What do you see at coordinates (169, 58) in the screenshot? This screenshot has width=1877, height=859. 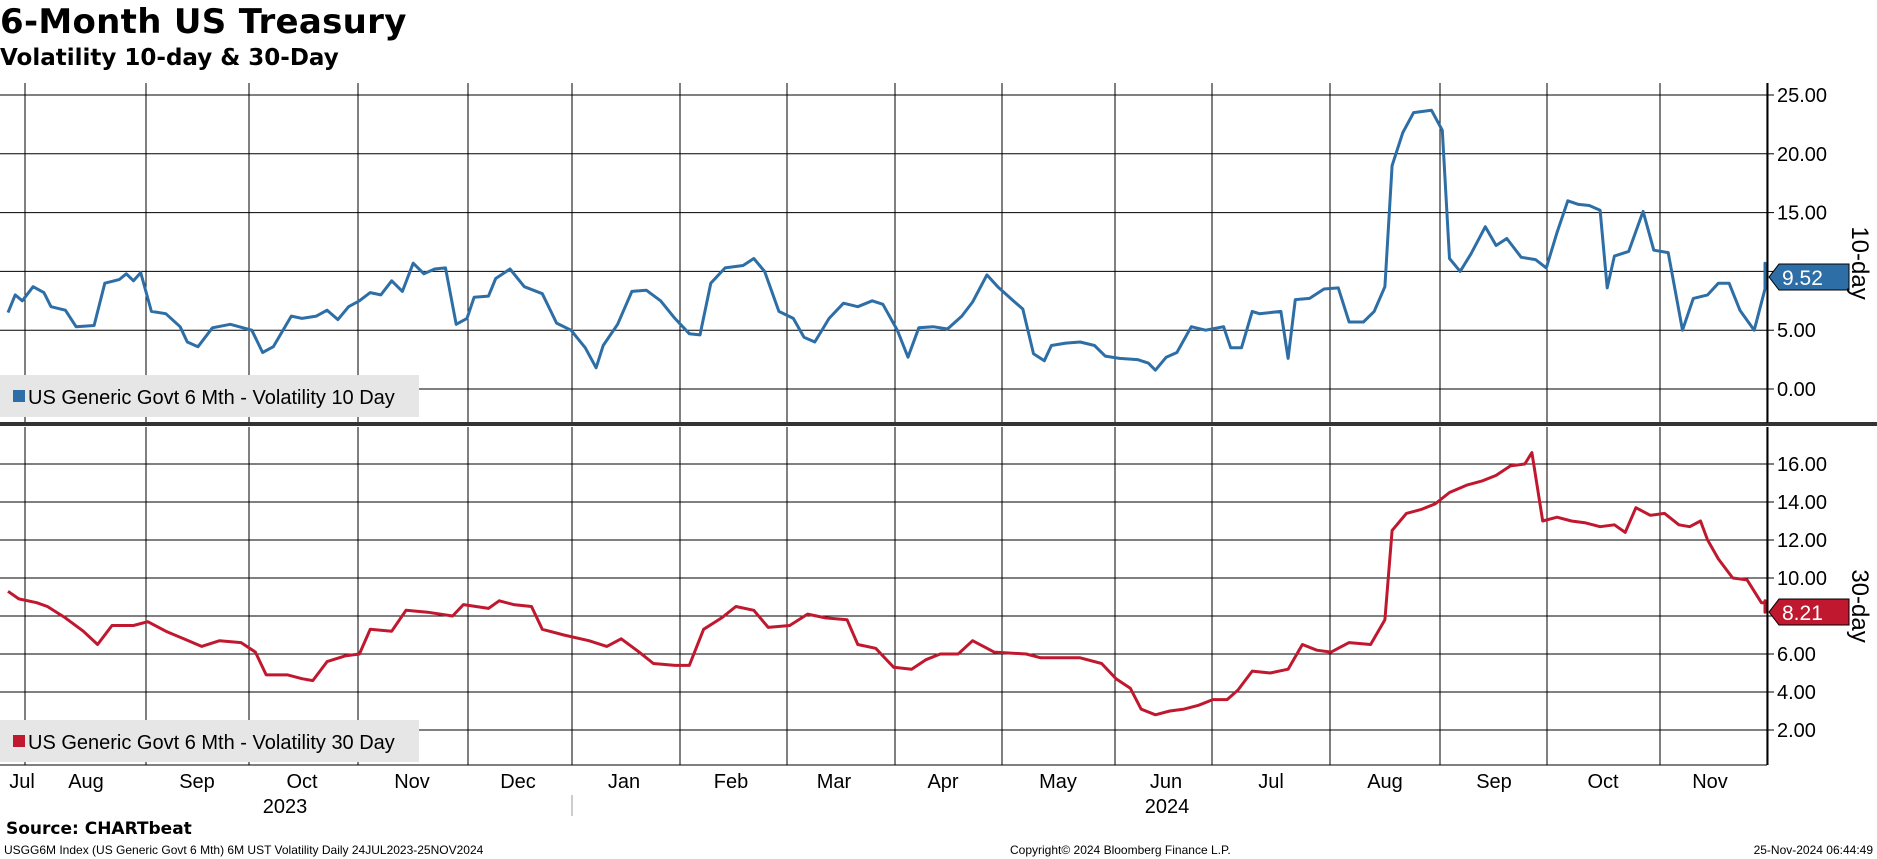 I see `chart-subtitle: Volatility 10-day & 30-Day` at bounding box center [169, 58].